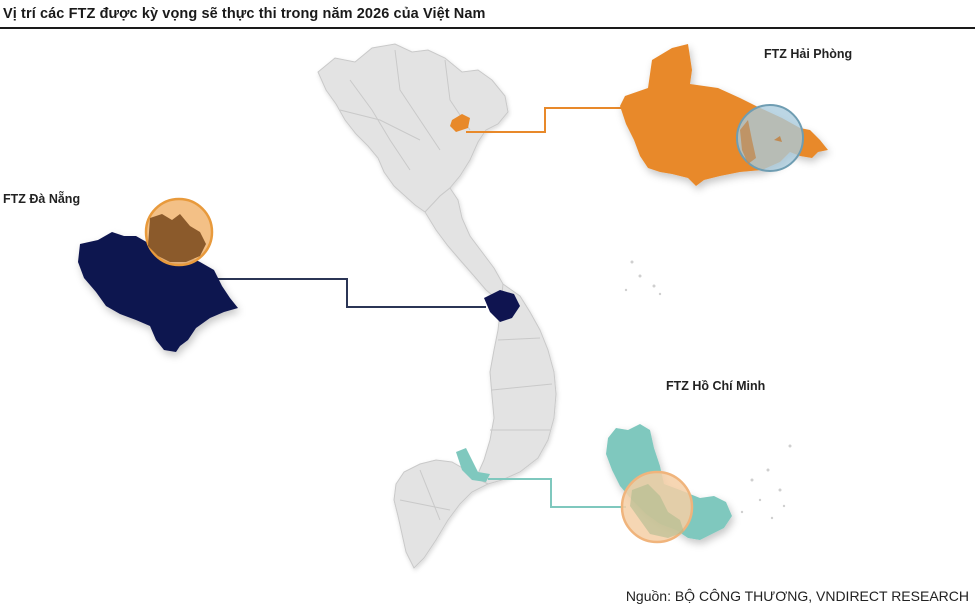 The width and height of the screenshot is (975, 610). I want to click on islands, so click(708, 390).